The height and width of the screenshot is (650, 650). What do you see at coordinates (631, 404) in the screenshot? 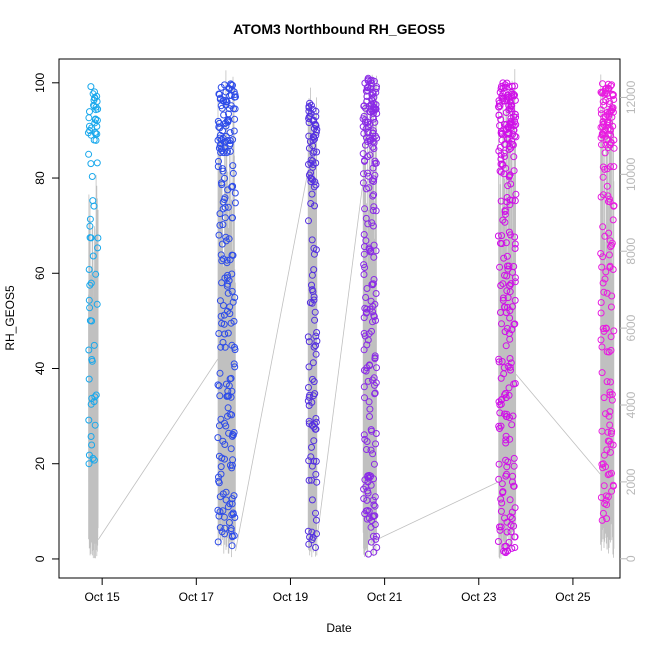
I see `y2-tick-label: 4000` at bounding box center [631, 404].